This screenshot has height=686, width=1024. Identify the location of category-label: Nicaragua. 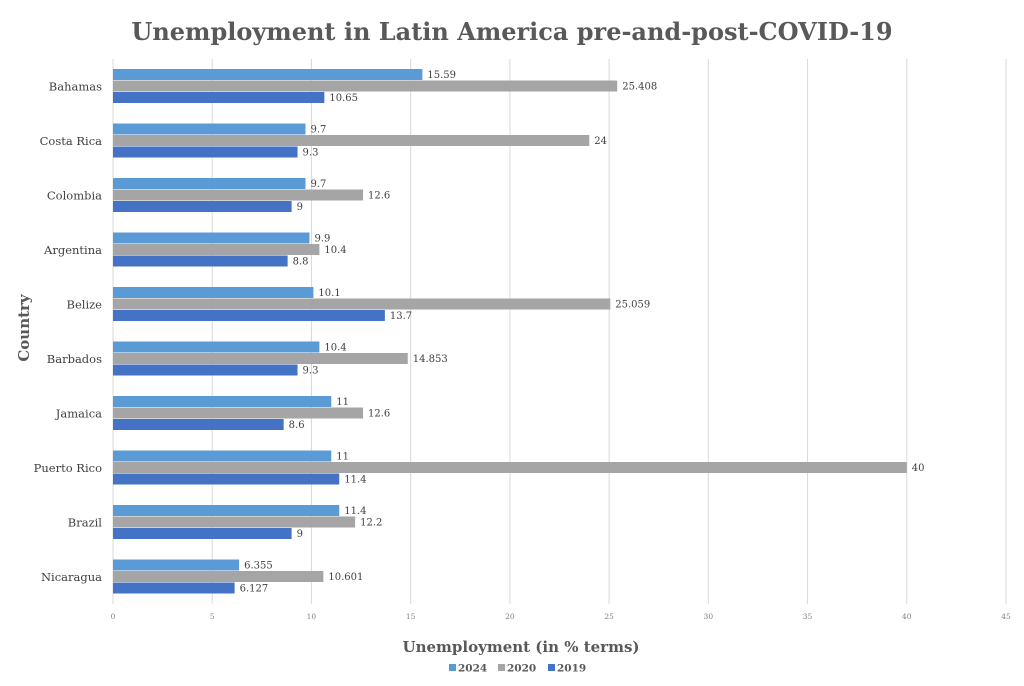
(71, 577).